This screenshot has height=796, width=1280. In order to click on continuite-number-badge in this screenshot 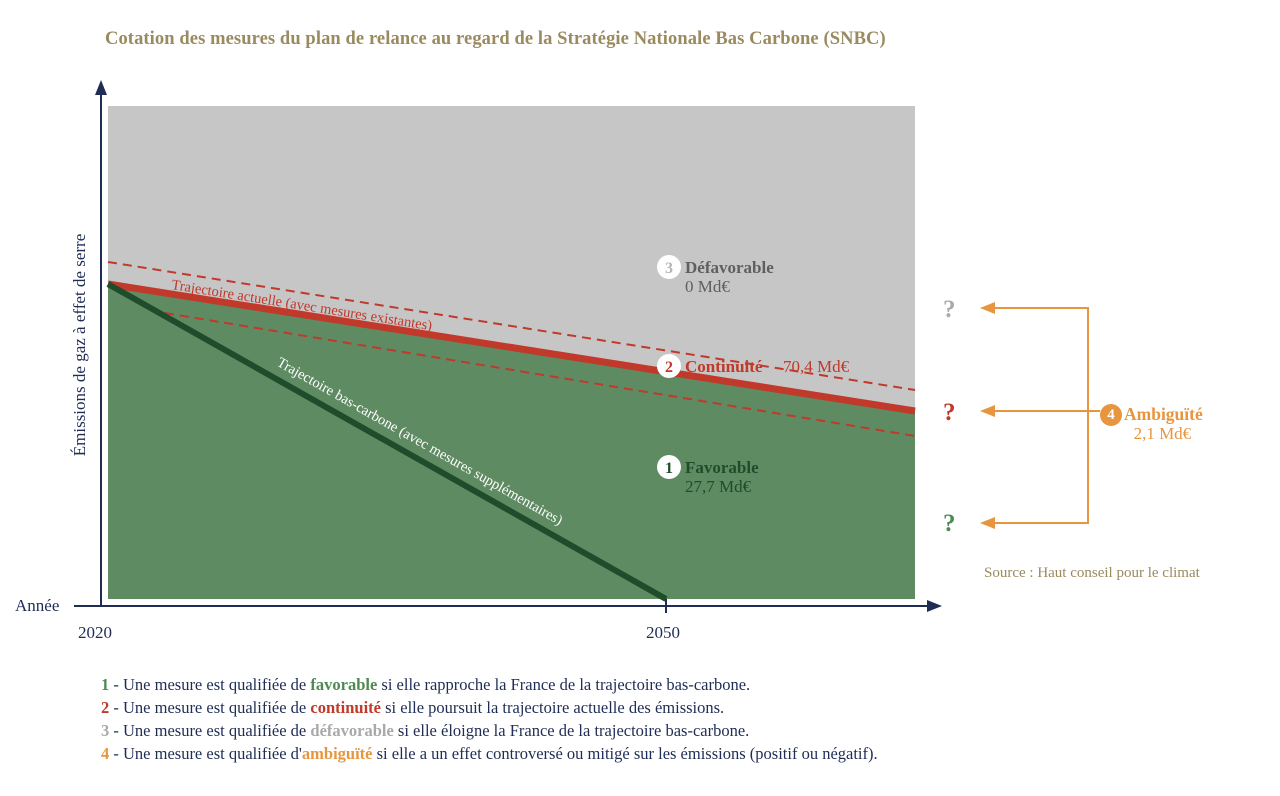, I will do `click(669, 366)`.